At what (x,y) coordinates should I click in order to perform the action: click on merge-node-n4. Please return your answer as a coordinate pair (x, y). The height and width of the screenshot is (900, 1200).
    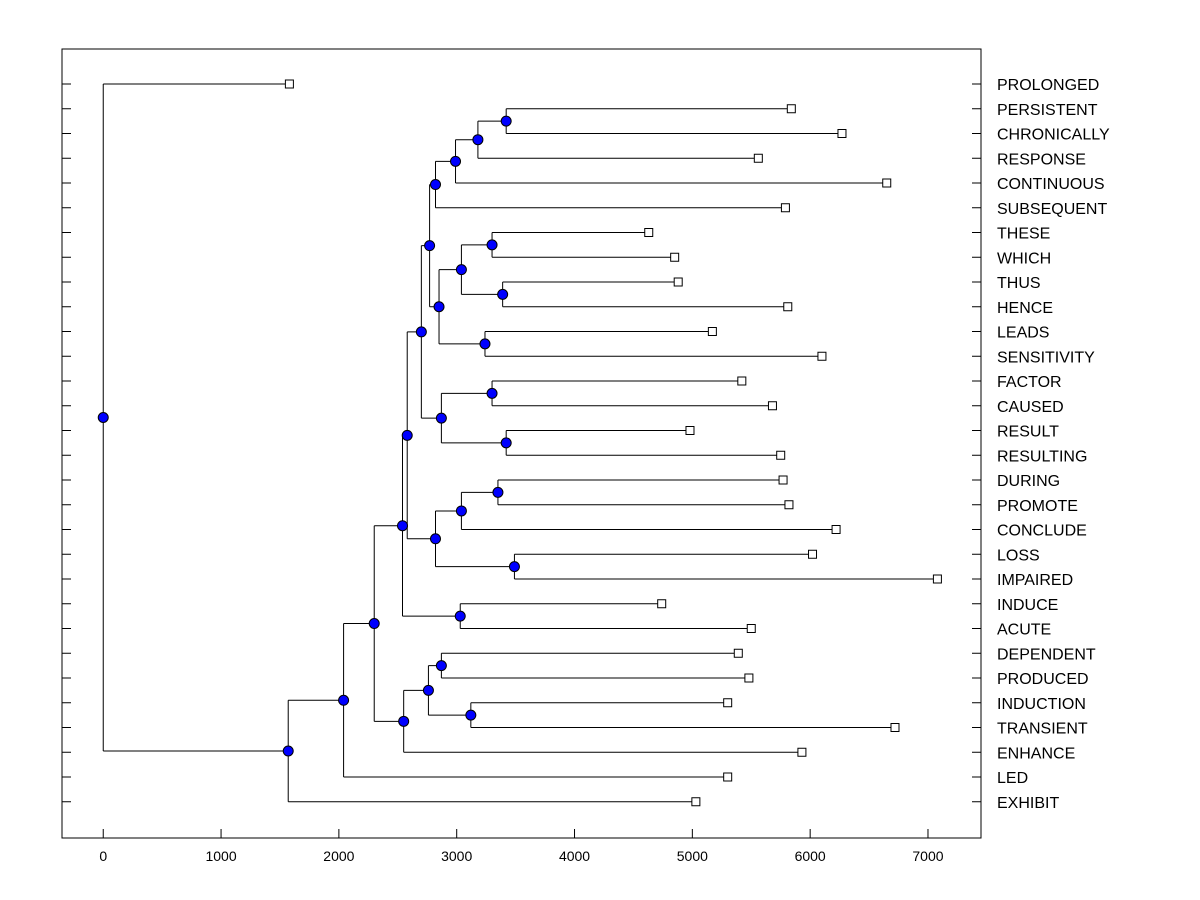
    Looking at the image, I should click on (435, 185).